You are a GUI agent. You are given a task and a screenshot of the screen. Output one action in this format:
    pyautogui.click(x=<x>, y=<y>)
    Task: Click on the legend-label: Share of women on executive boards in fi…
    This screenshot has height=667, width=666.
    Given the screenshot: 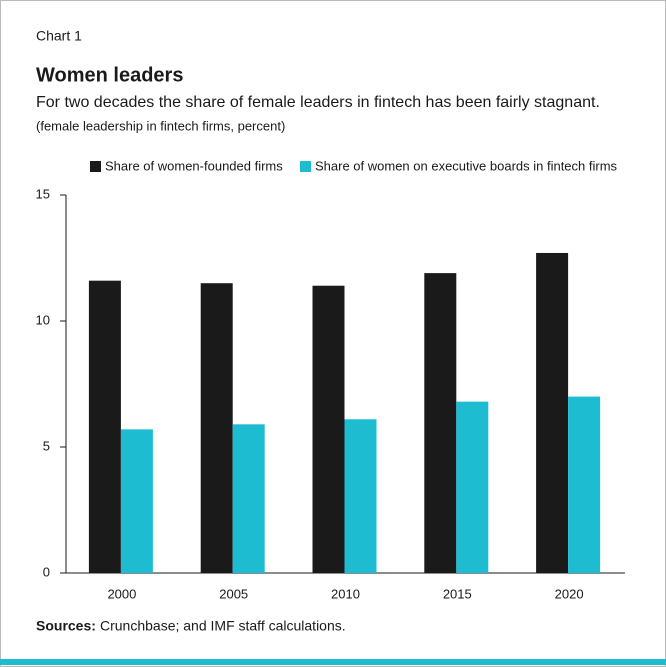 What is the action you would take?
    pyautogui.click(x=466, y=165)
    